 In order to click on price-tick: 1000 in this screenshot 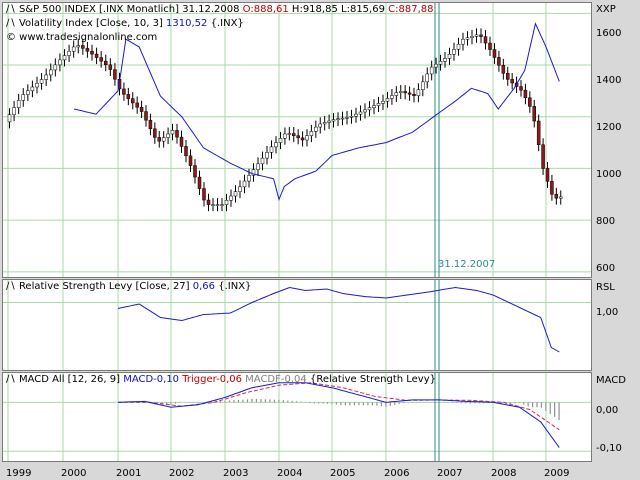, I will do `click(609, 174)`.